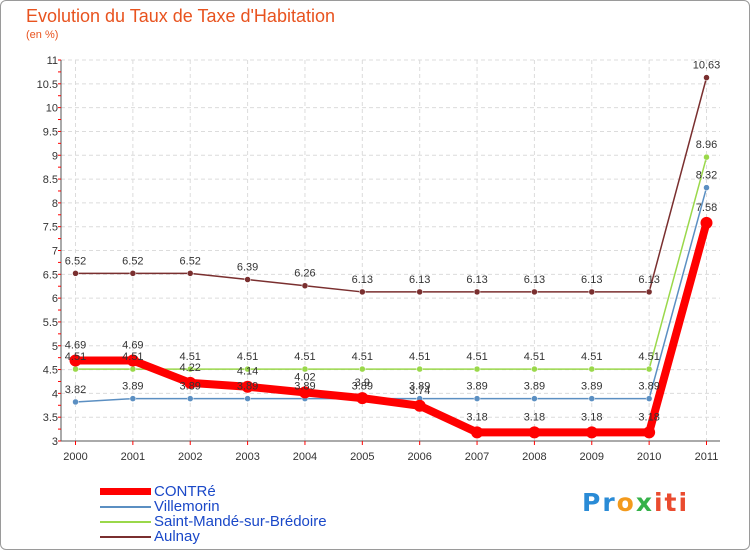 Image resolution: width=750 pixels, height=550 pixels. Describe the element at coordinates (636, 502) in the screenshot. I see `proxiti-logo: Proxiti` at that location.